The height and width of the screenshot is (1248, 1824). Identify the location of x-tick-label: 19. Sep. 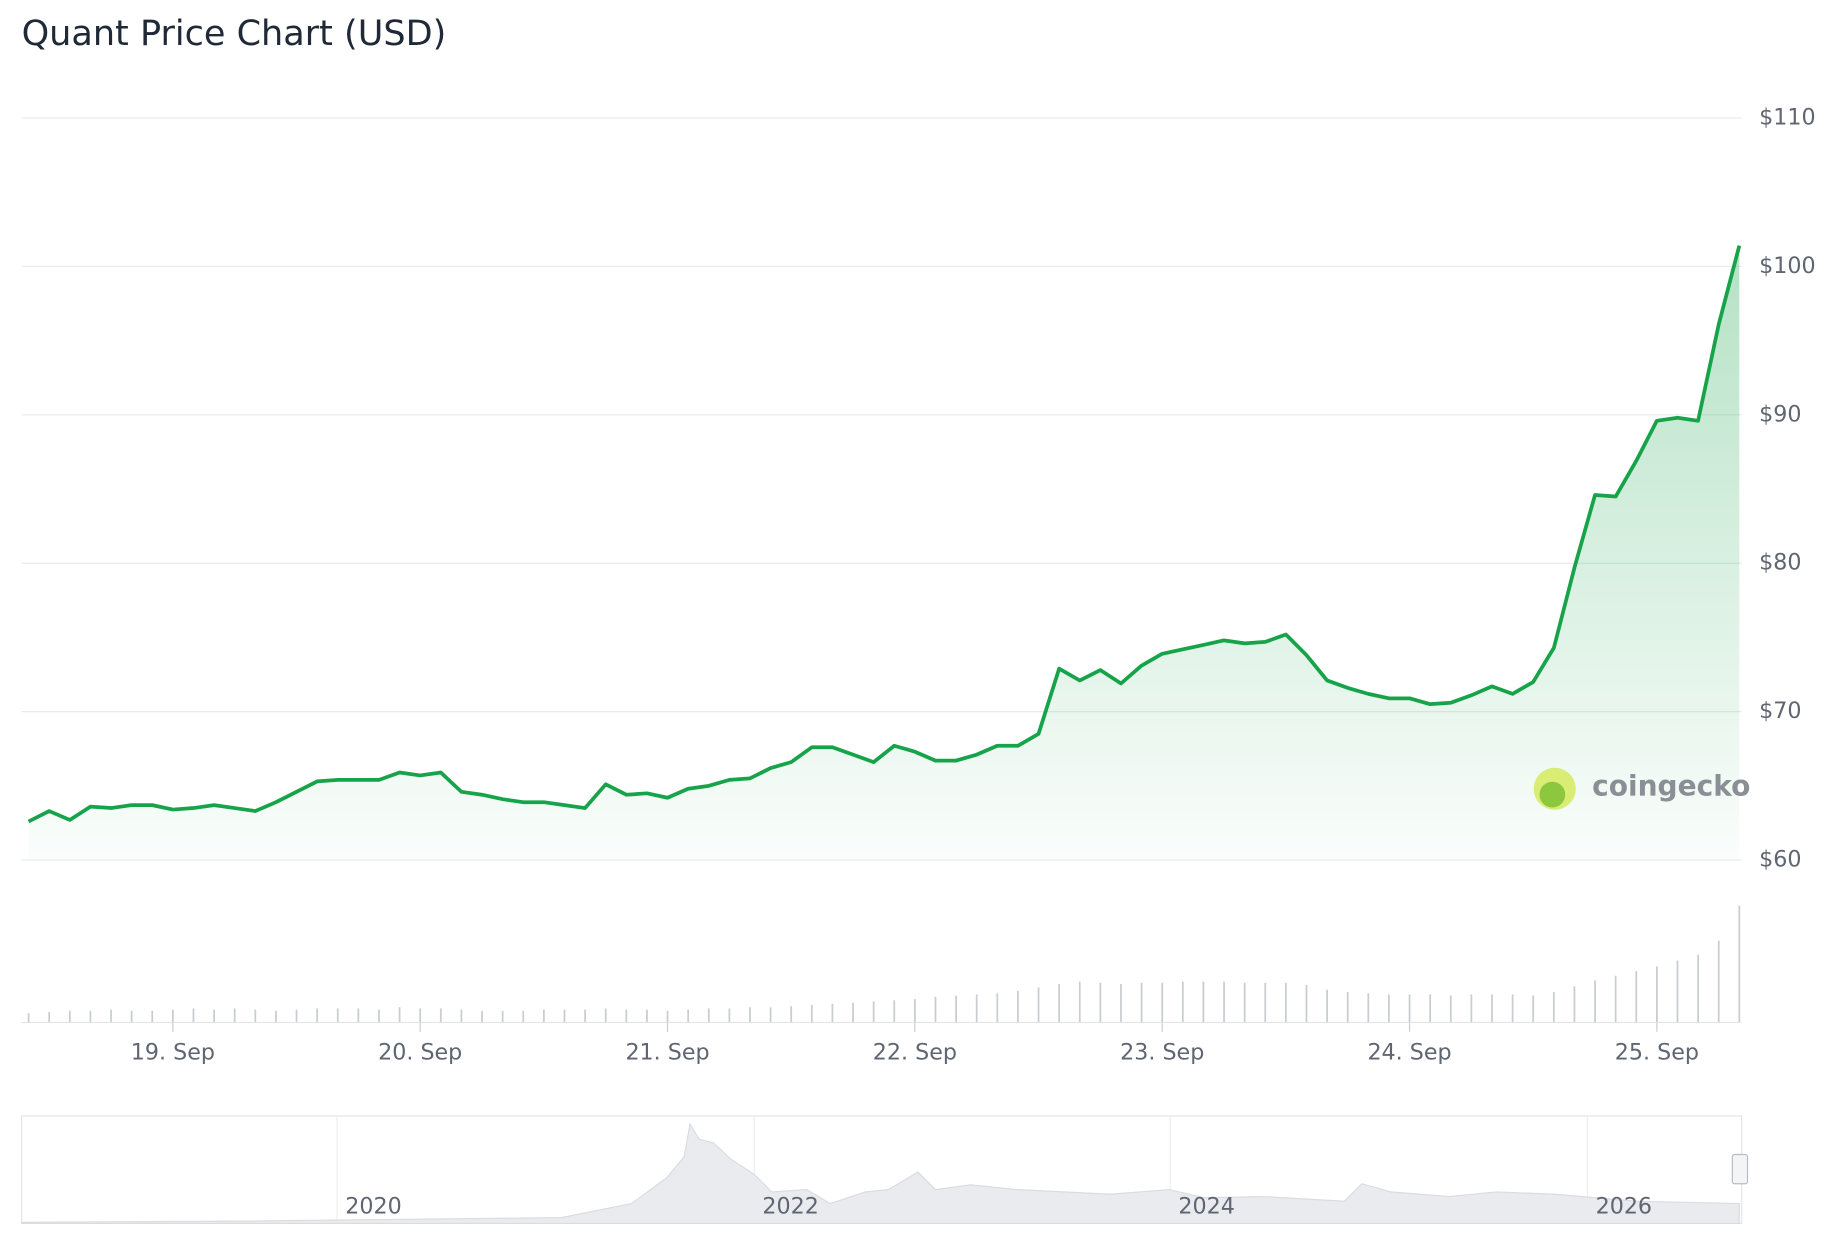
(173, 1052).